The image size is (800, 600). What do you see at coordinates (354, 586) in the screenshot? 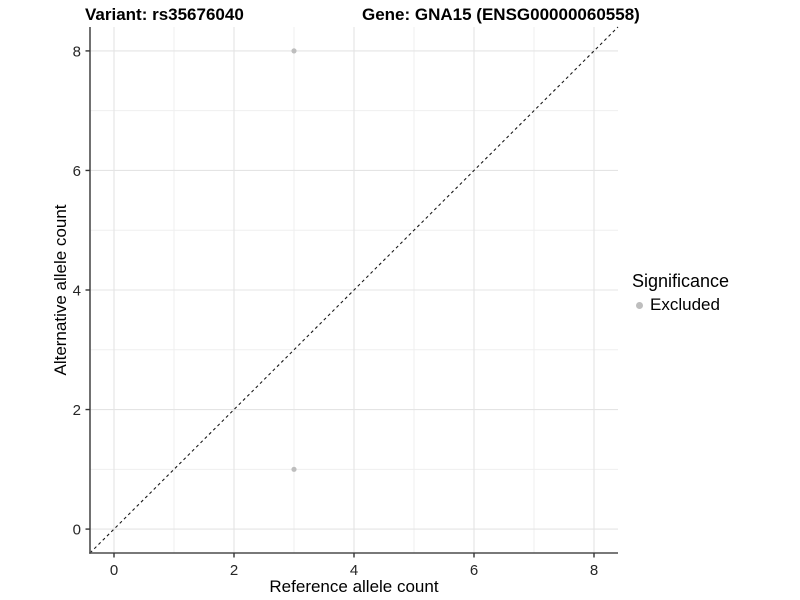
I see `x-axis-title: Reference allele count` at bounding box center [354, 586].